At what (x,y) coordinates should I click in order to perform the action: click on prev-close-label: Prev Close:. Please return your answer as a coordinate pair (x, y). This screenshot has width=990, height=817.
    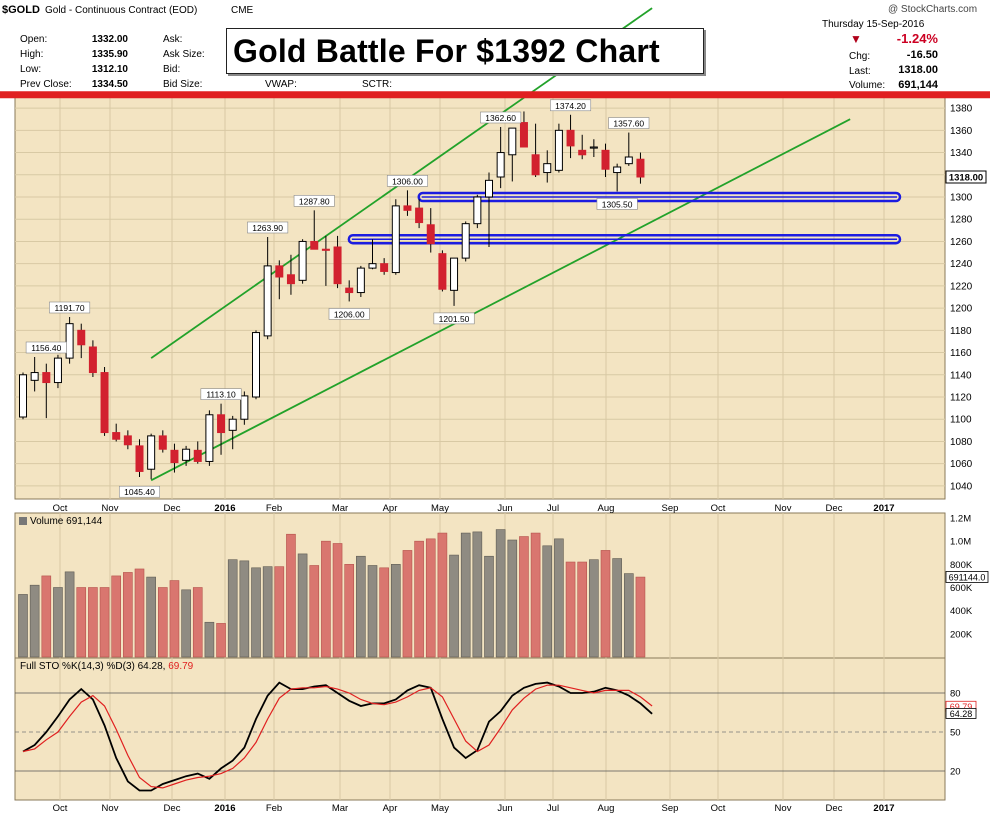
    Looking at the image, I should click on (46, 84).